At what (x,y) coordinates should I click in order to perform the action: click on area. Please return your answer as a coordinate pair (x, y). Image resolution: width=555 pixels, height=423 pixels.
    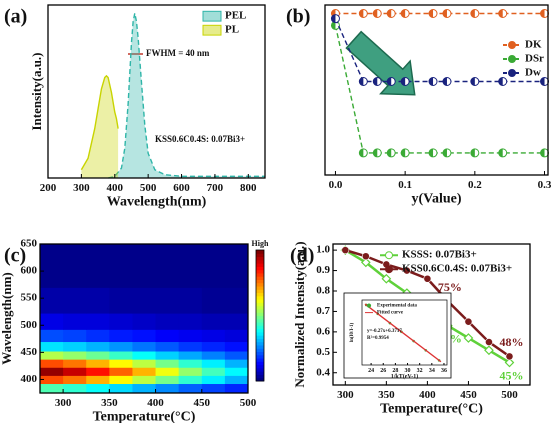
    Looking at the image, I should click on (186, 95).